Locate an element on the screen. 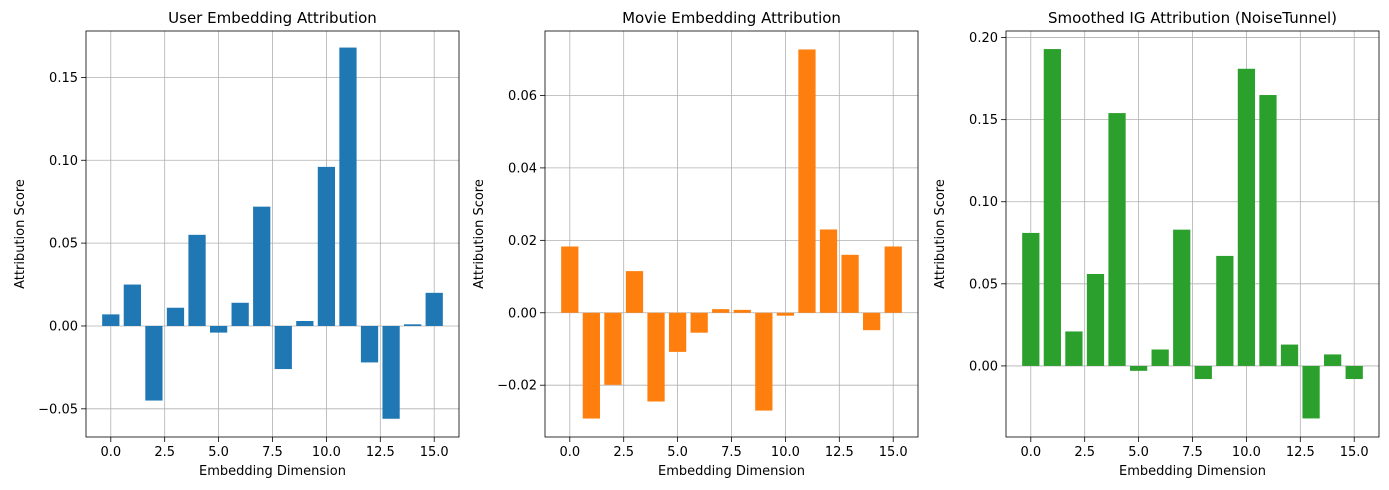 Image resolution: width=1389 pixels, height=490 pixels. y-tick-label: −0.05 is located at coordinates (58, 409).